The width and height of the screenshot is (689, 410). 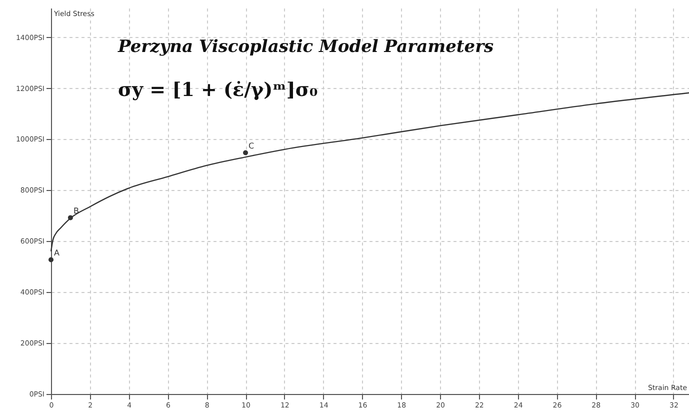 I want to click on text: Perzyna Viscoplastic Model Parameters, so click(x=305, y=47).